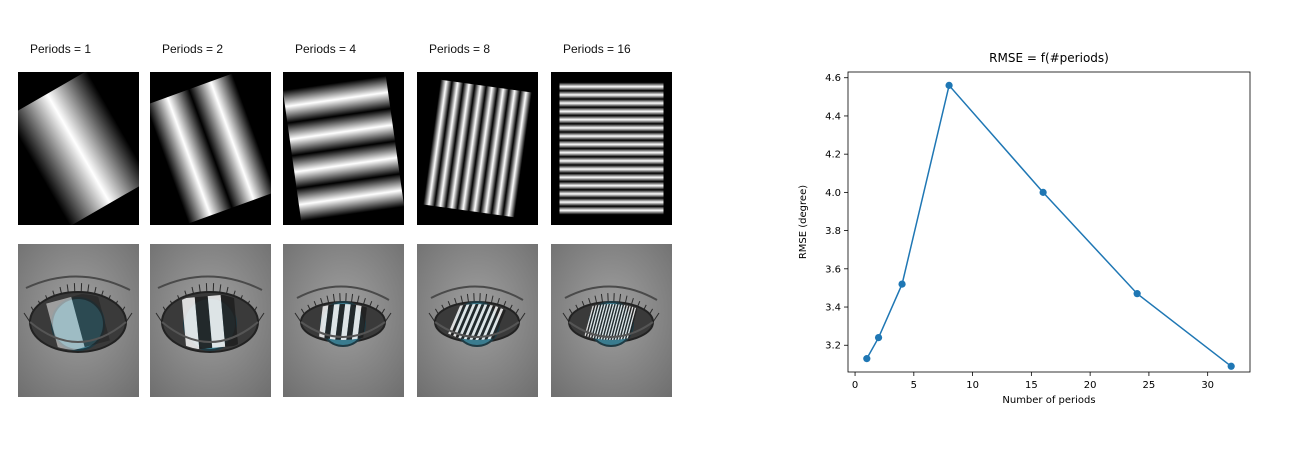 The height and width of the screenshot is (451, 1307). What do you see at coordinates (833, 193) in the screenshot?
I see `y-tick-label: 4.0` at bounding box center [833, 193].